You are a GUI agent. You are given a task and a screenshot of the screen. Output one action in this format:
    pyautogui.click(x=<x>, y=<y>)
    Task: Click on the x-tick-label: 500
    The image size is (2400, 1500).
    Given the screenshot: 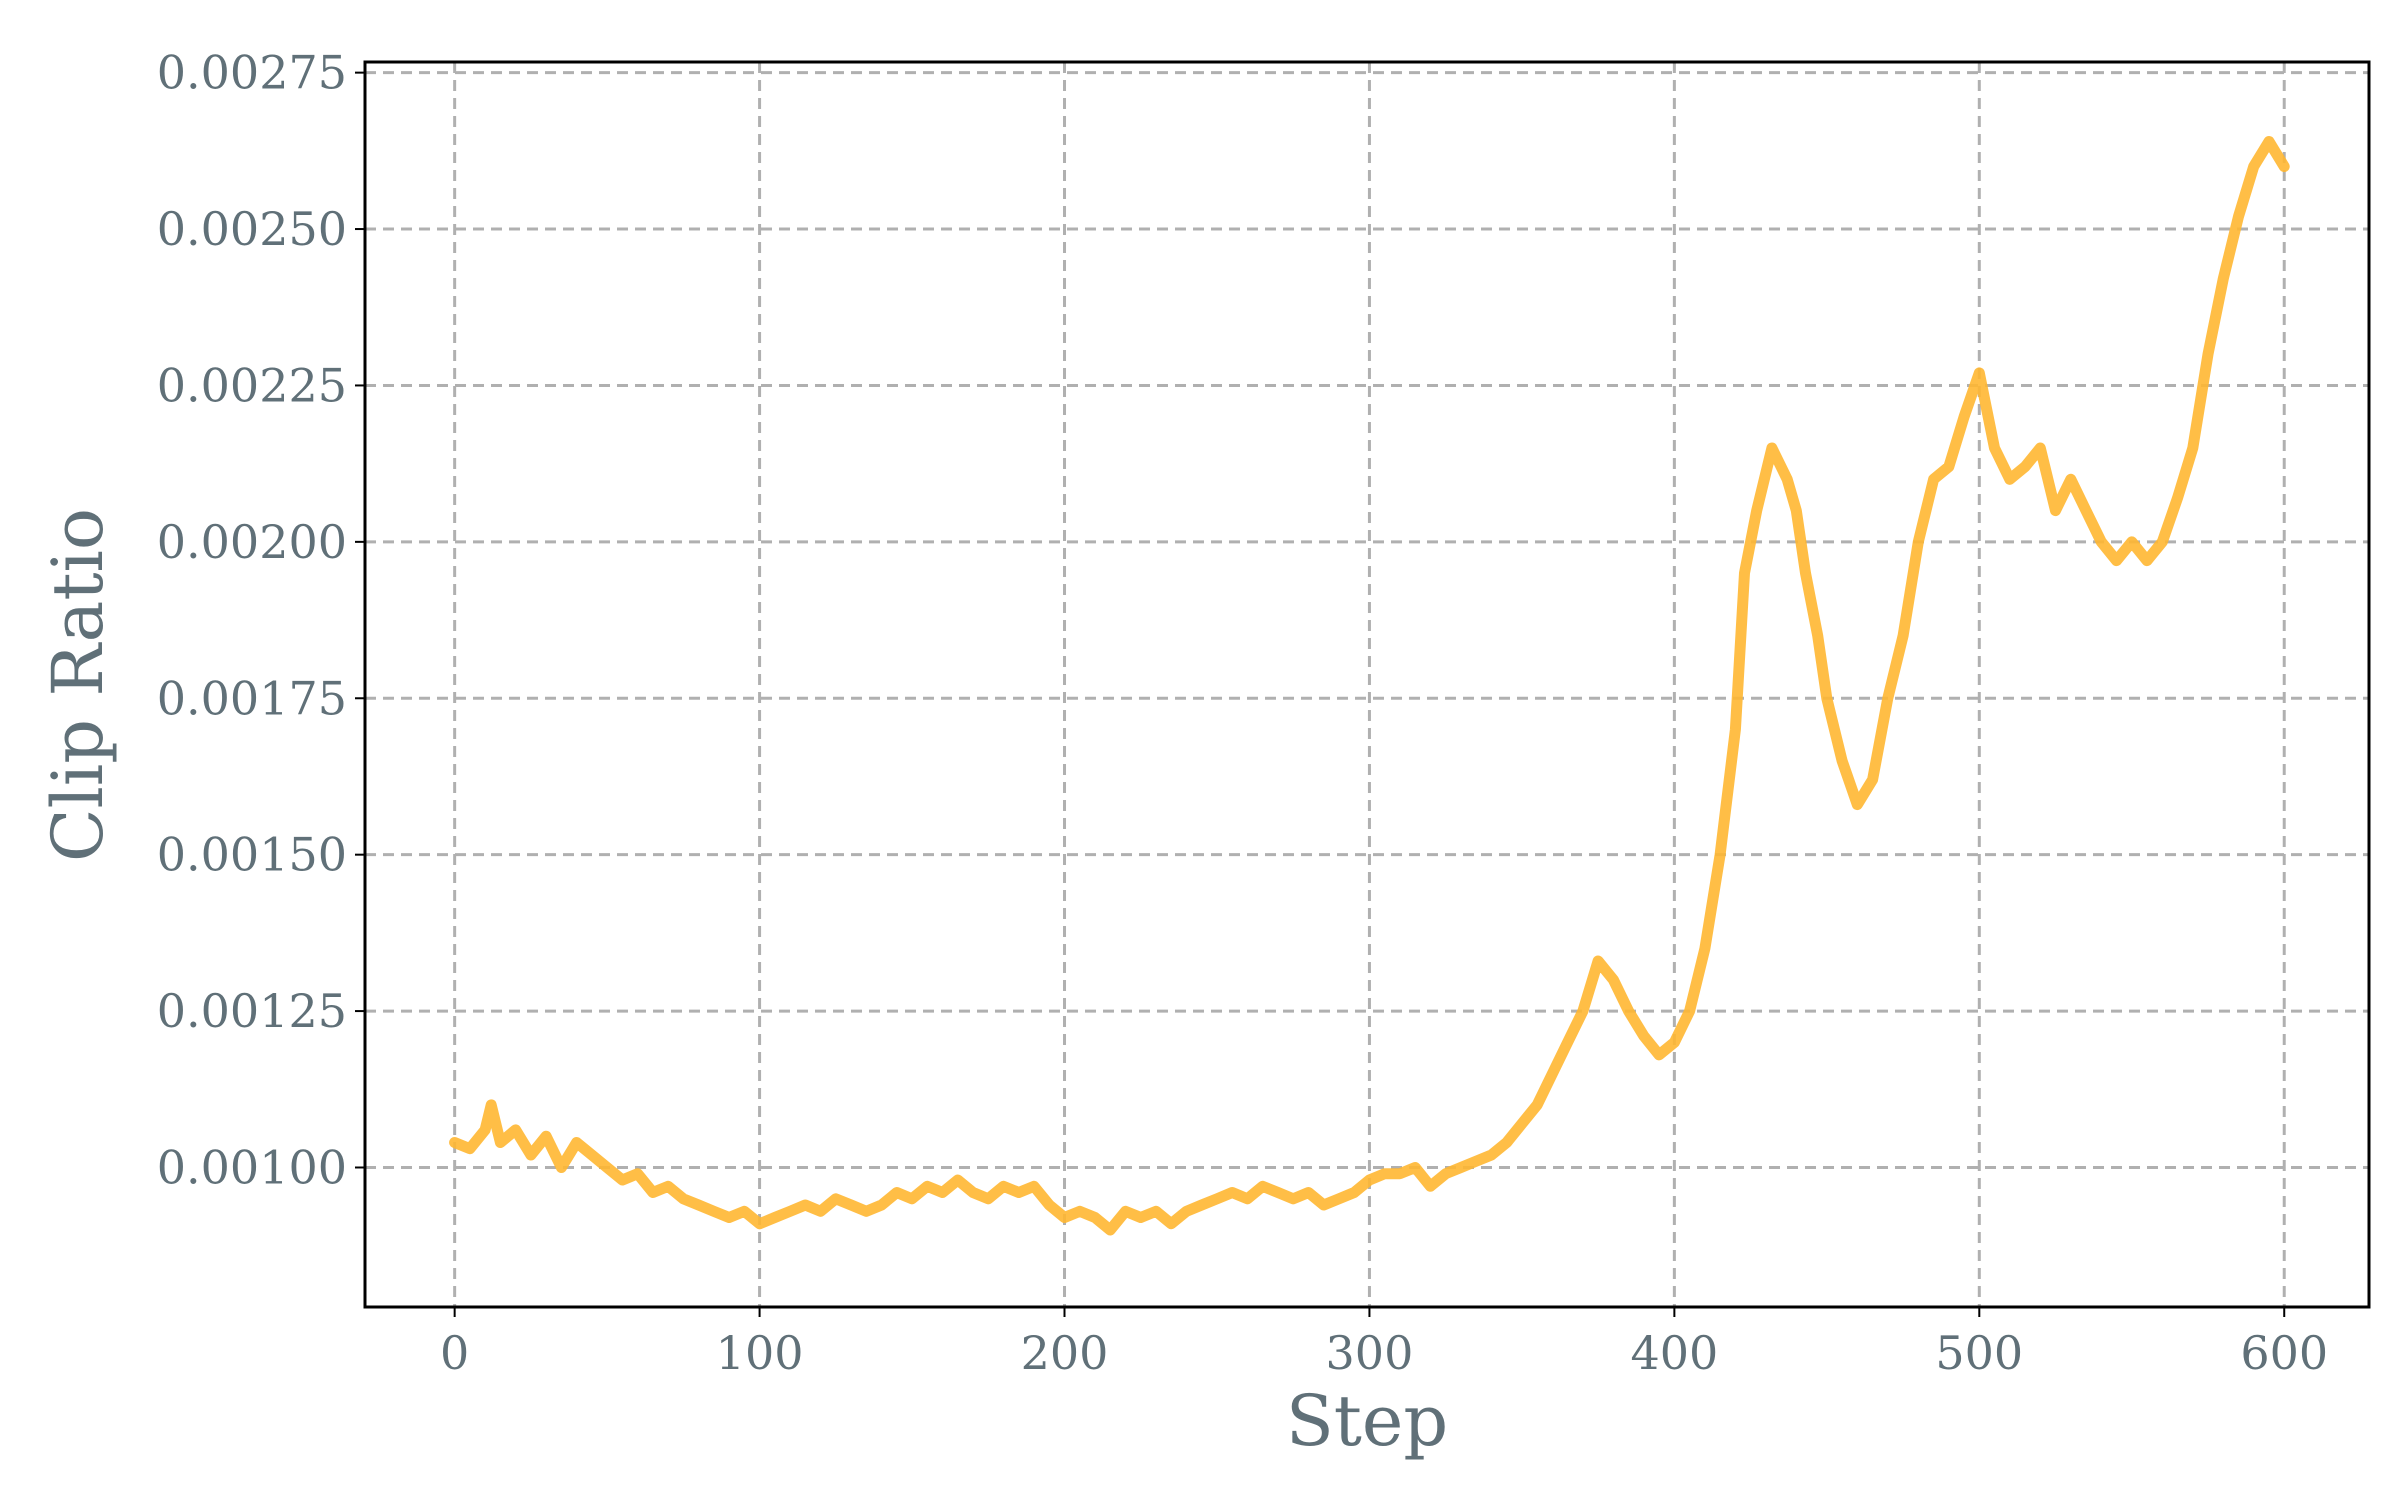 What is the action you would take?
    pyautogui.click(x=1979, y=1353)
    